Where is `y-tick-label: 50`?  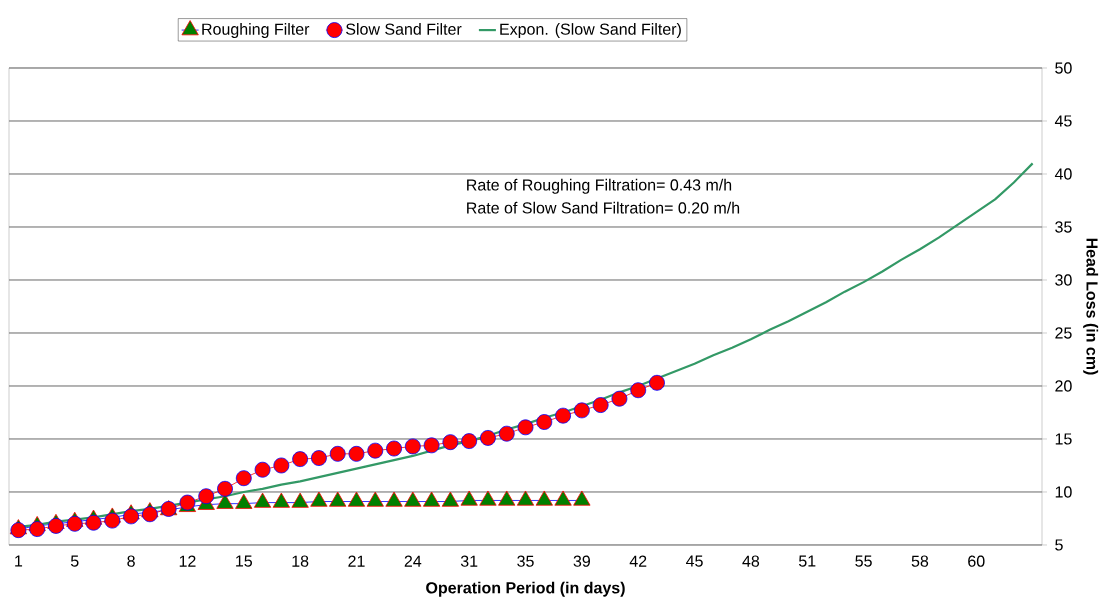 y-tick-label: 50 is located at coordinates (1063, 68).